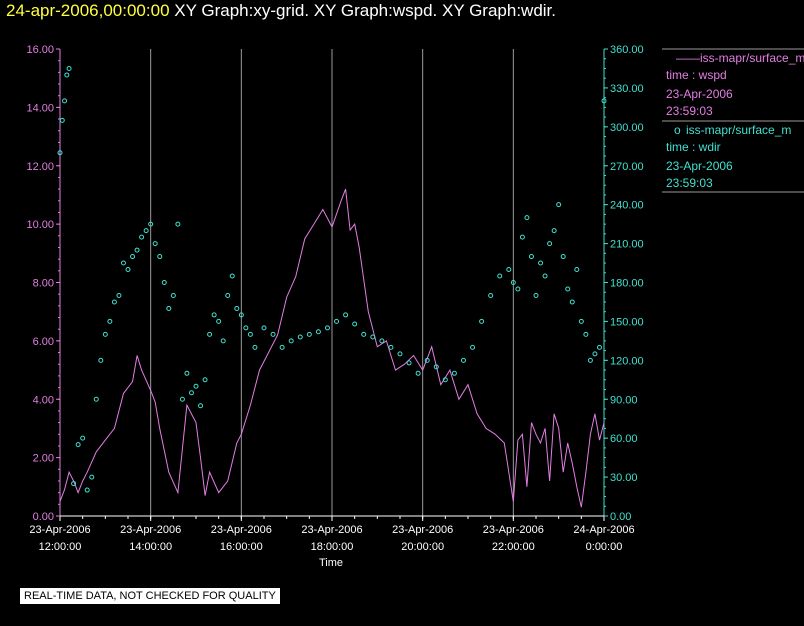 This screenshot has height=626, width=804. I want to click on right-y-tick-label: 210.00, so click(627, 245).